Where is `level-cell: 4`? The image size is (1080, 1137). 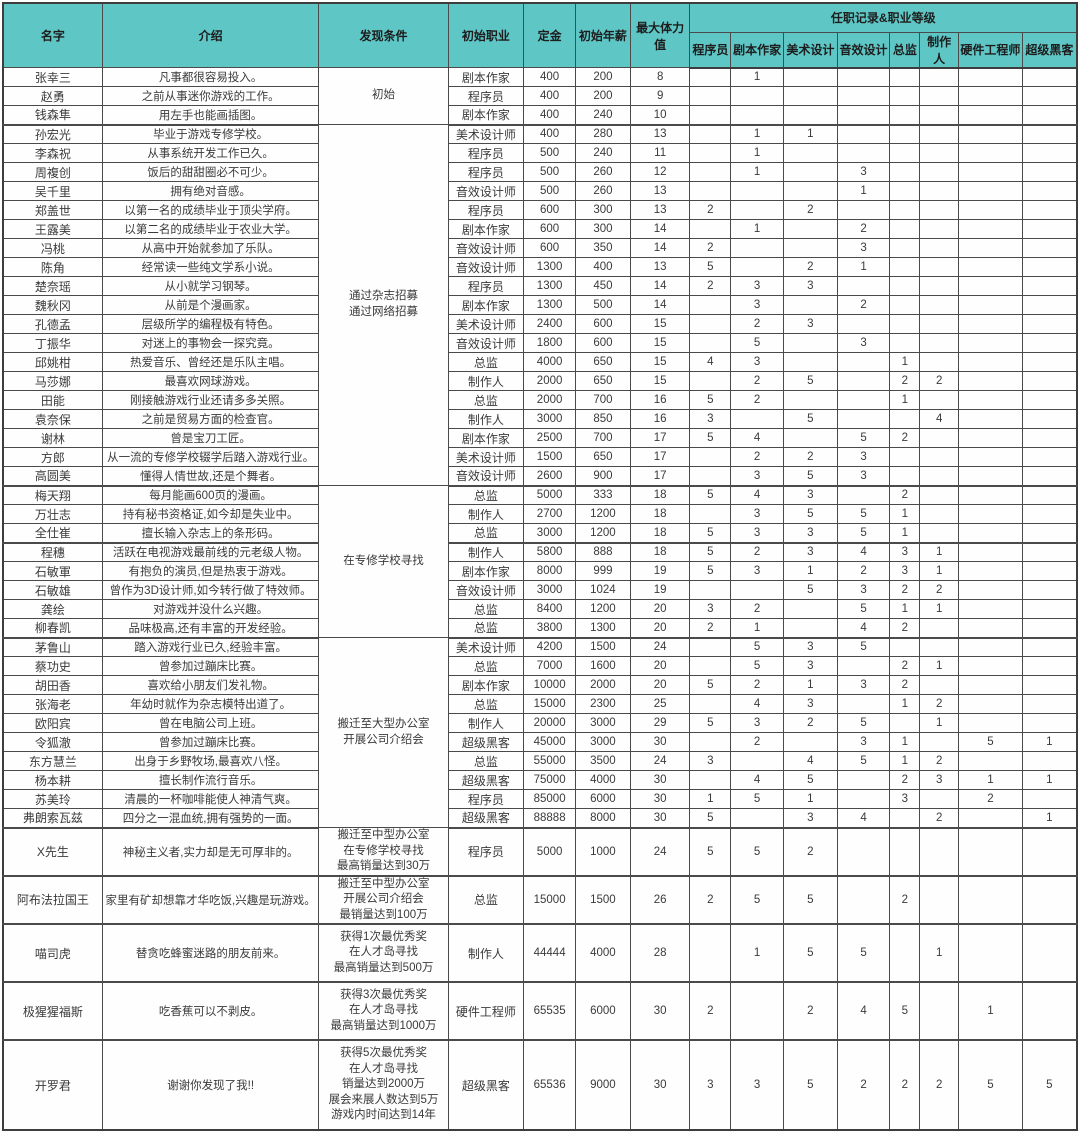 level-cell: 4 is located at coordinates (810, 761).